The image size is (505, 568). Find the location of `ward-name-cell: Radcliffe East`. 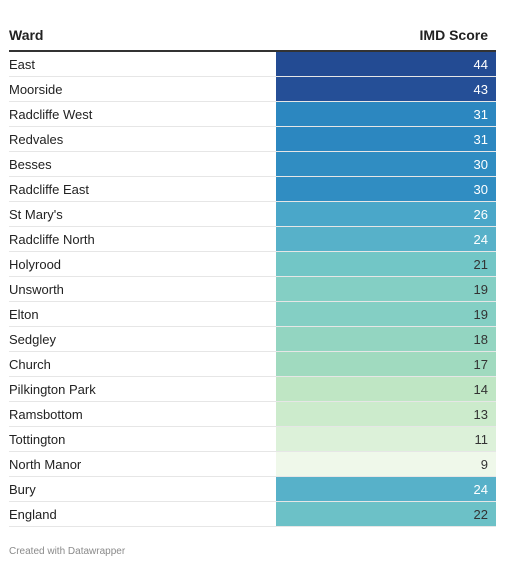

ward-name-cell: Radcliffe East is located at coordinates (49, 189).